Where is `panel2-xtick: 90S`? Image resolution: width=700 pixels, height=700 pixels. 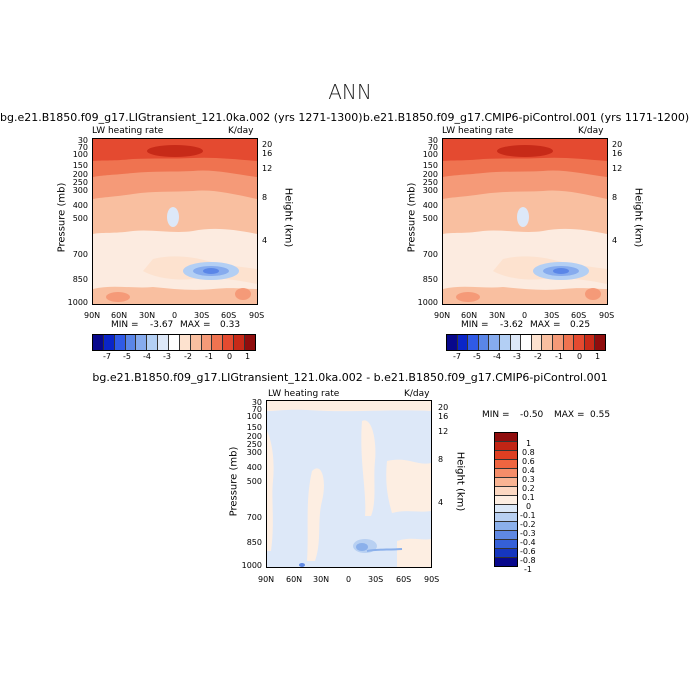 panel2-xtick: 90S is located at coordinates (607, 315).